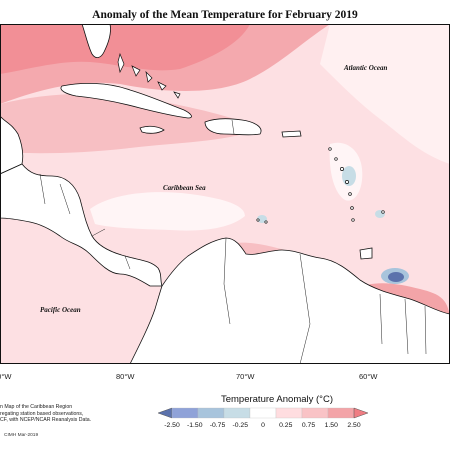  I want to click on land-jamaica, so click(152, 129).